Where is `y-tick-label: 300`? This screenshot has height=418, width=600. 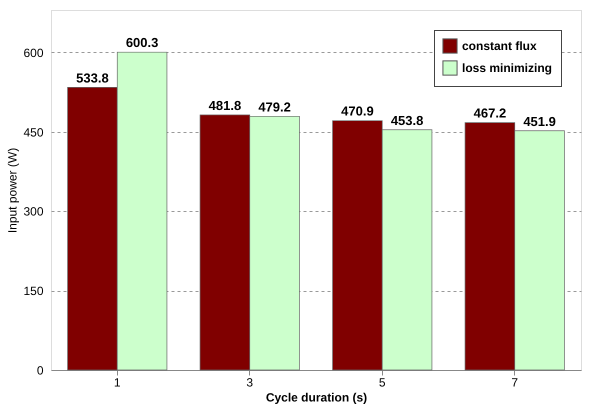
y-tick-label: 300 is located at coordinates (33, 211).